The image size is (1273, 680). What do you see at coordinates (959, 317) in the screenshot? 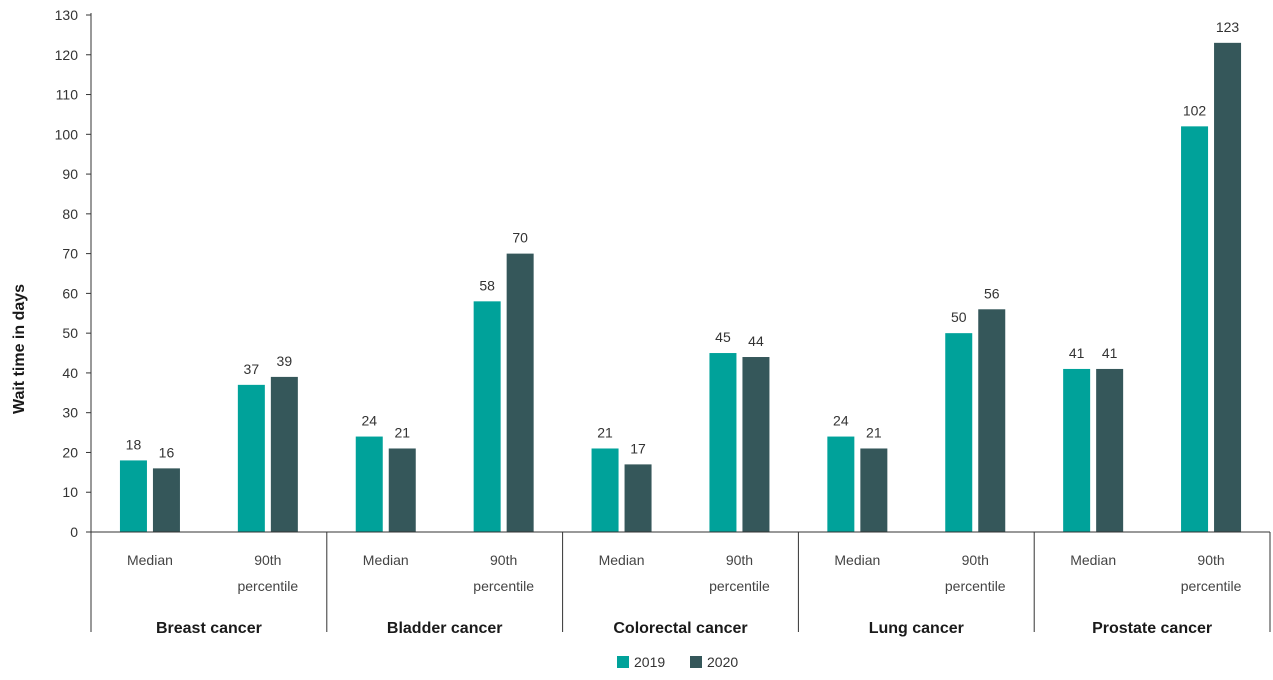
I see `data-label: 50` at bounding box center [959, 317].